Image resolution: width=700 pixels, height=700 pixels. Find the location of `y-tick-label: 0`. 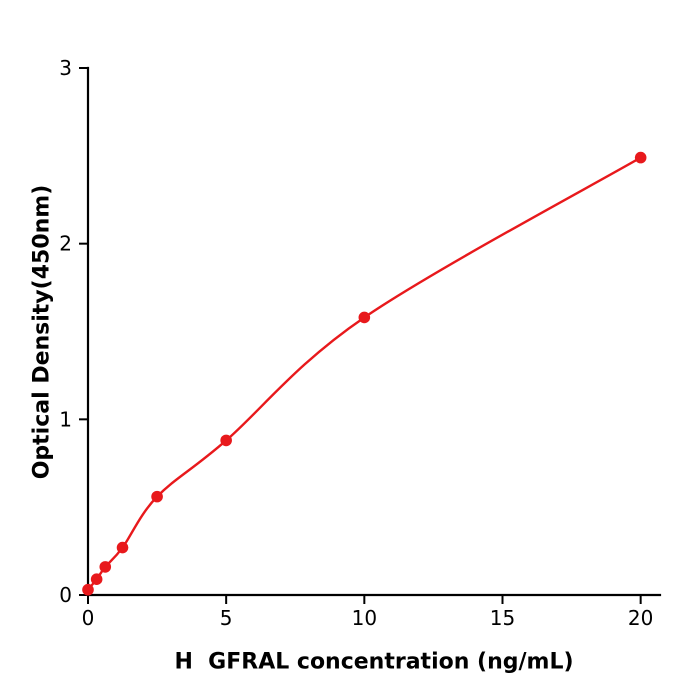

y-tick-label: 0 is located at coordinates (65, 595).